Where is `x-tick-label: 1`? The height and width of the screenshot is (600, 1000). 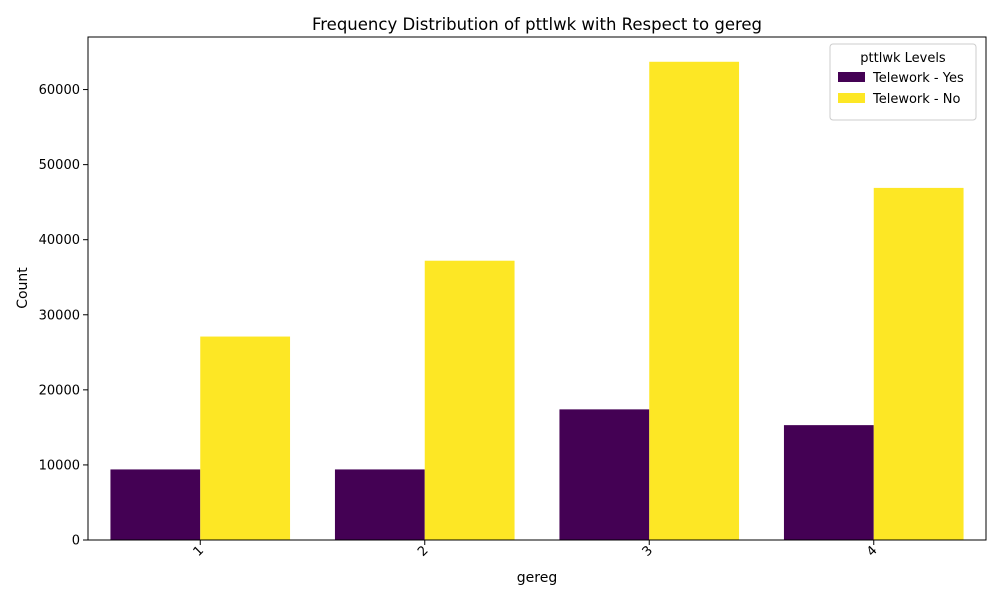 x-tick-label: 1 is located at coordinates (199, 551).